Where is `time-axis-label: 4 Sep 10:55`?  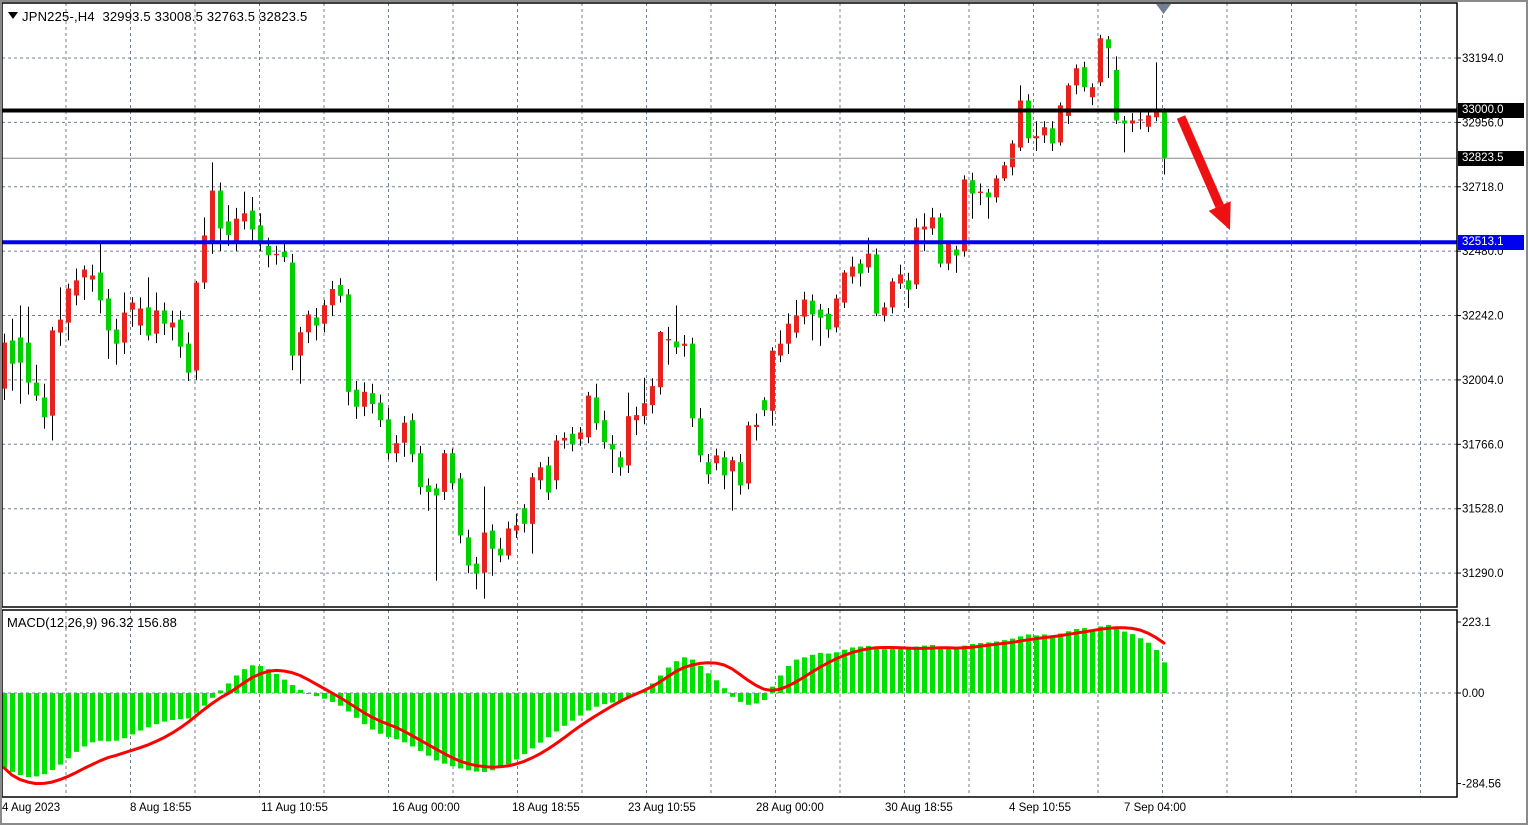
time-axis-label: 4 Sep 10:55 is located at coordinates (1040, 808).